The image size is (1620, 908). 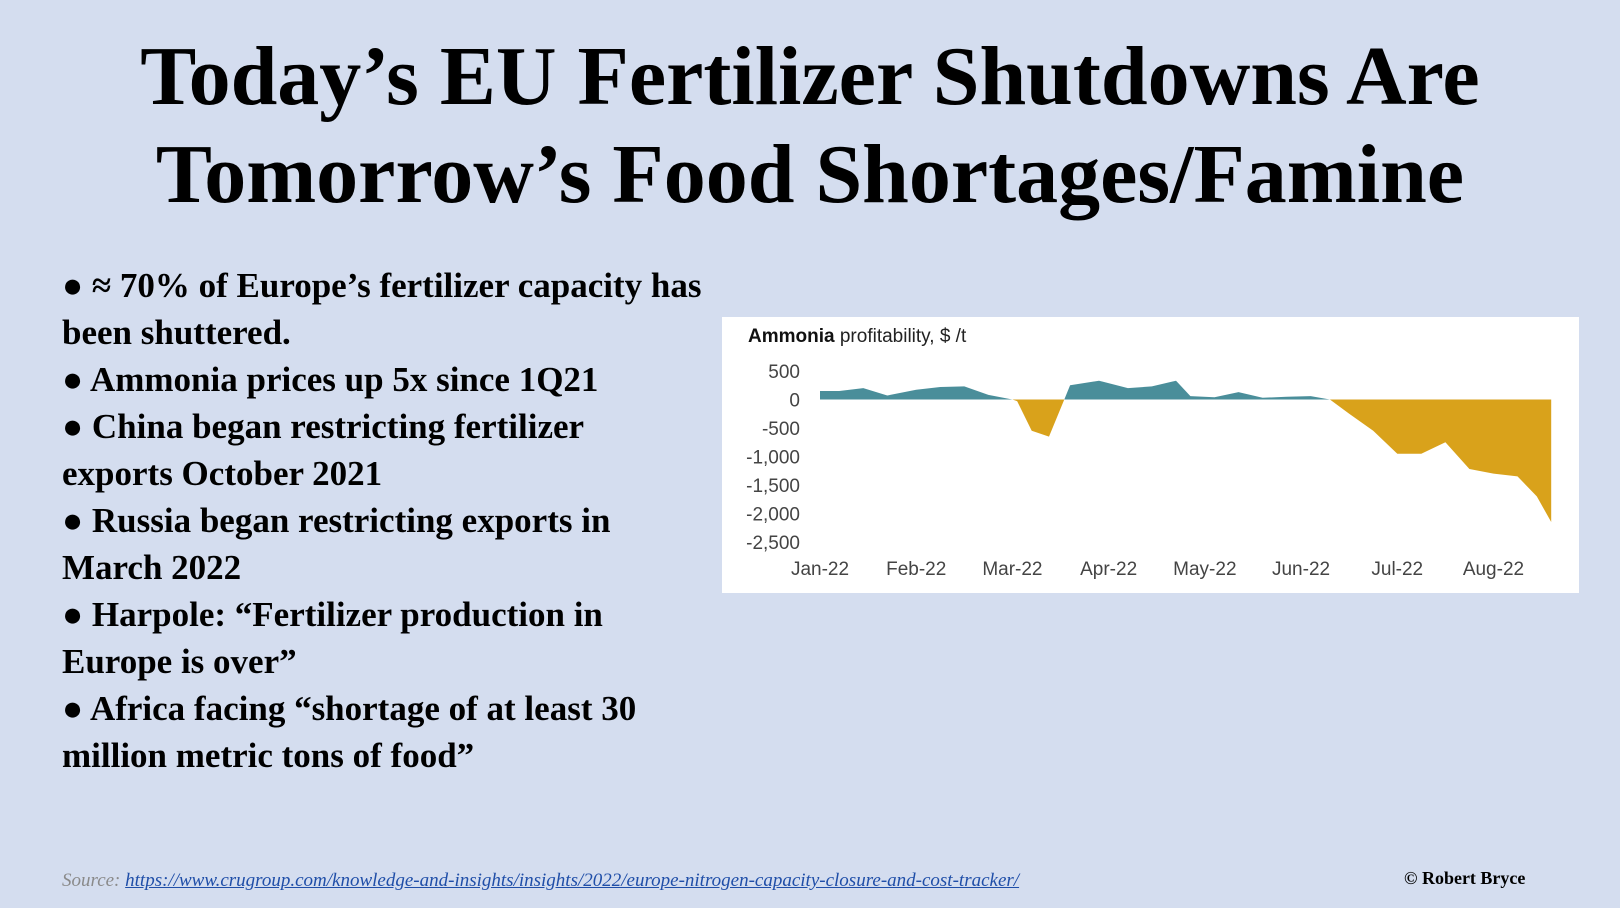 I want to click on x-tick-label: Jul-22, so click(x=1397, y=569).